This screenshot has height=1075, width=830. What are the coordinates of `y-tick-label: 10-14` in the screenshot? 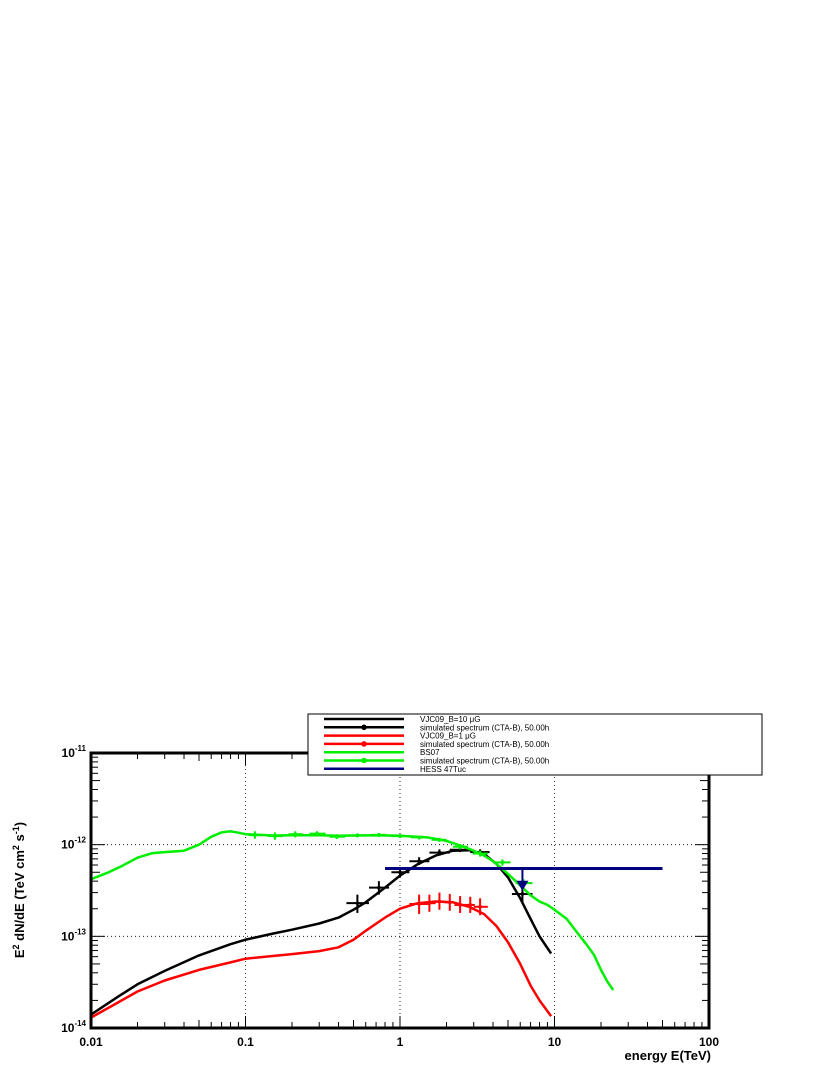 It's located at (73, 1027).